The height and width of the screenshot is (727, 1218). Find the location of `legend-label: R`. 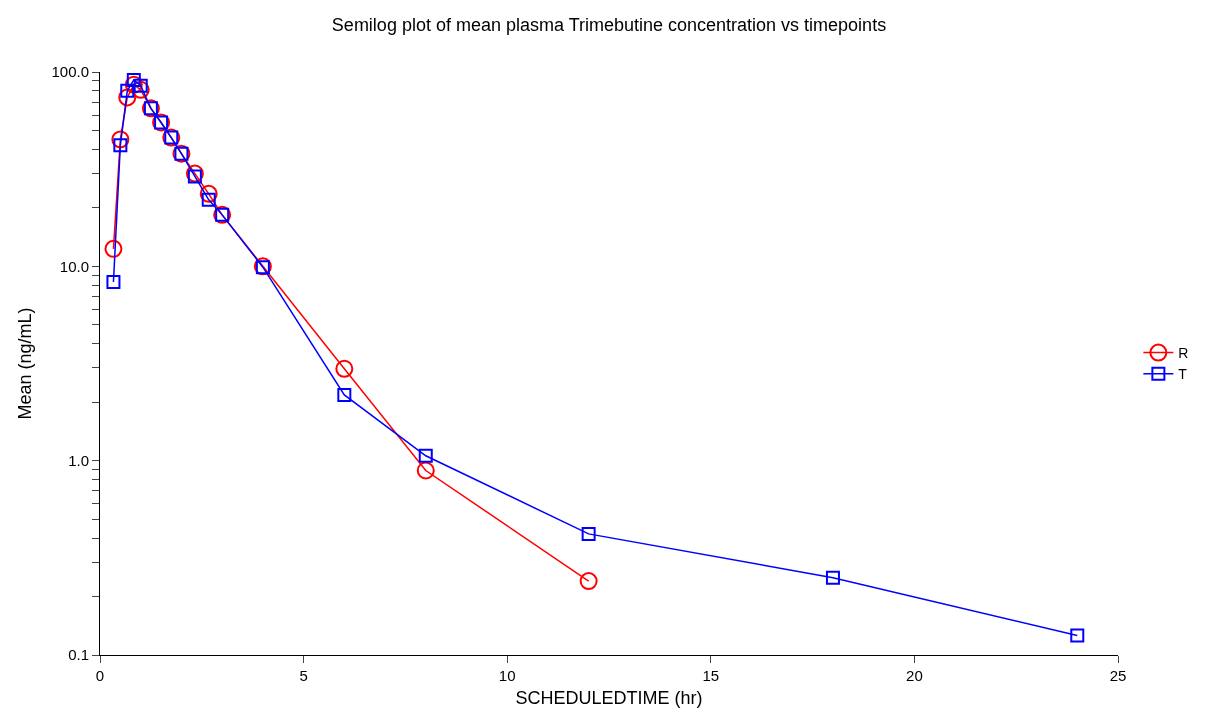

legend-label: R is located at coordinates (1183, 353).